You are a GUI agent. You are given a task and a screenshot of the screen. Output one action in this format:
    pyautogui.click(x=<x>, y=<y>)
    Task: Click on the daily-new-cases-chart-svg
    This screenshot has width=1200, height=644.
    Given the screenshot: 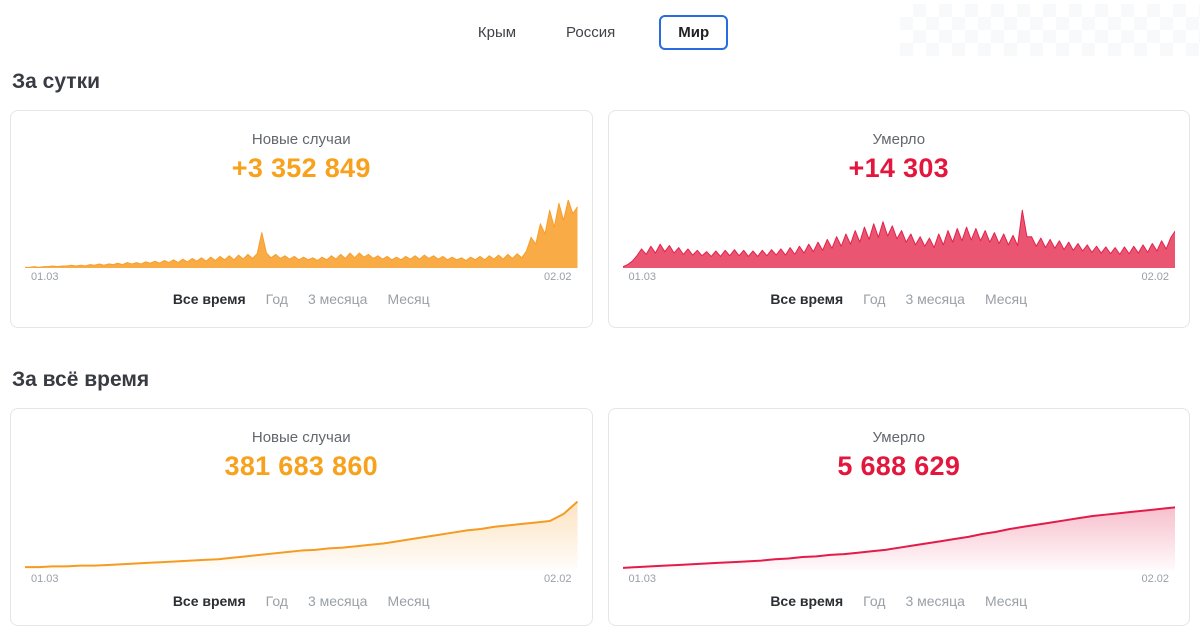 What is the action you would take?
    pyautogui.click(x=301, y=234)
    